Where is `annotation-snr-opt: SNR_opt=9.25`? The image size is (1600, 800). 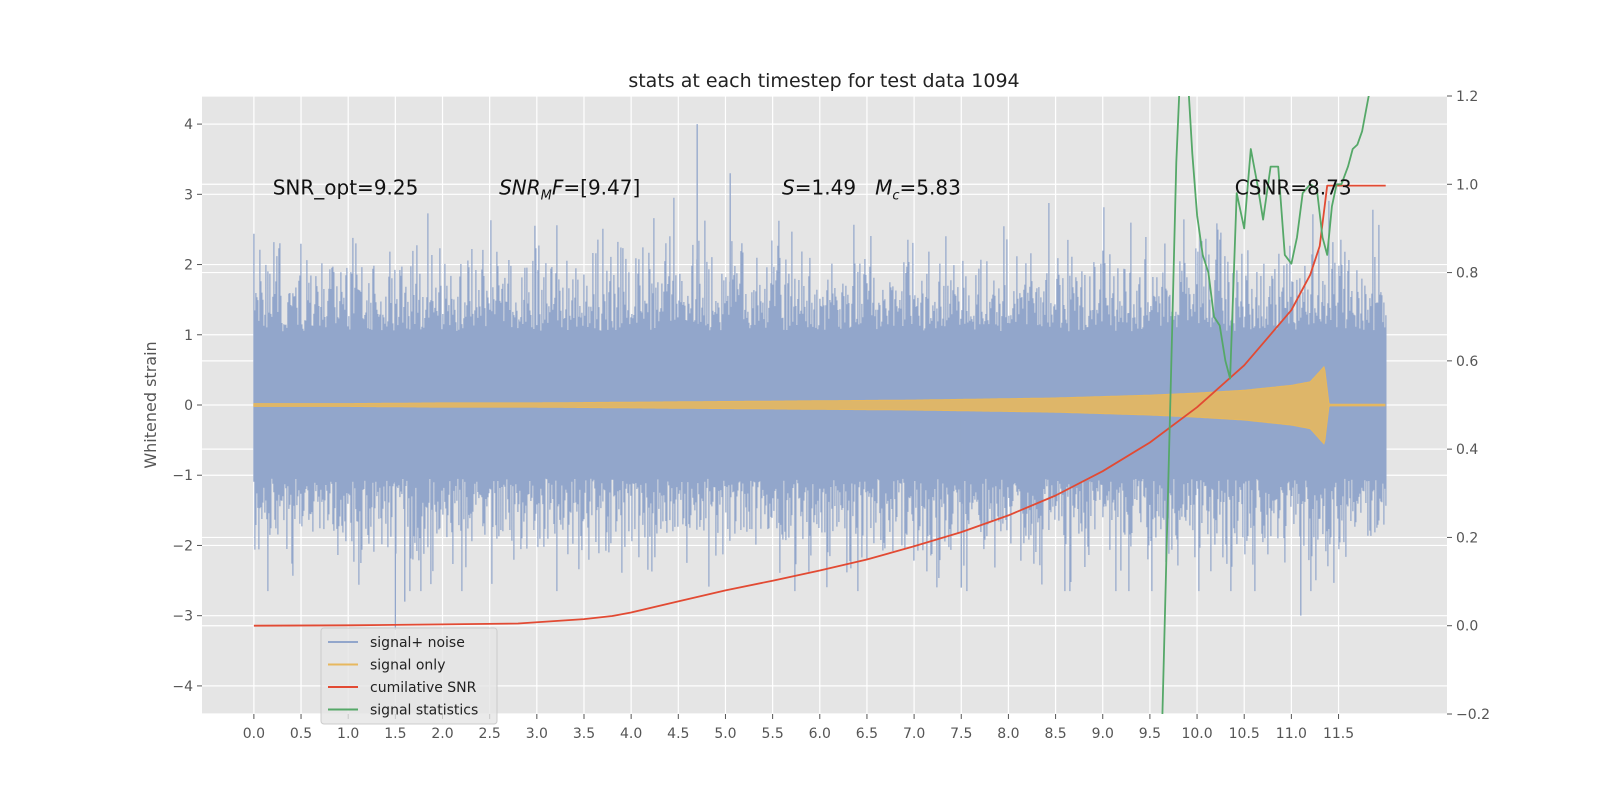
annotation-snr-opt: SNR_opt=9.25 is located at coordinates (346, 187).